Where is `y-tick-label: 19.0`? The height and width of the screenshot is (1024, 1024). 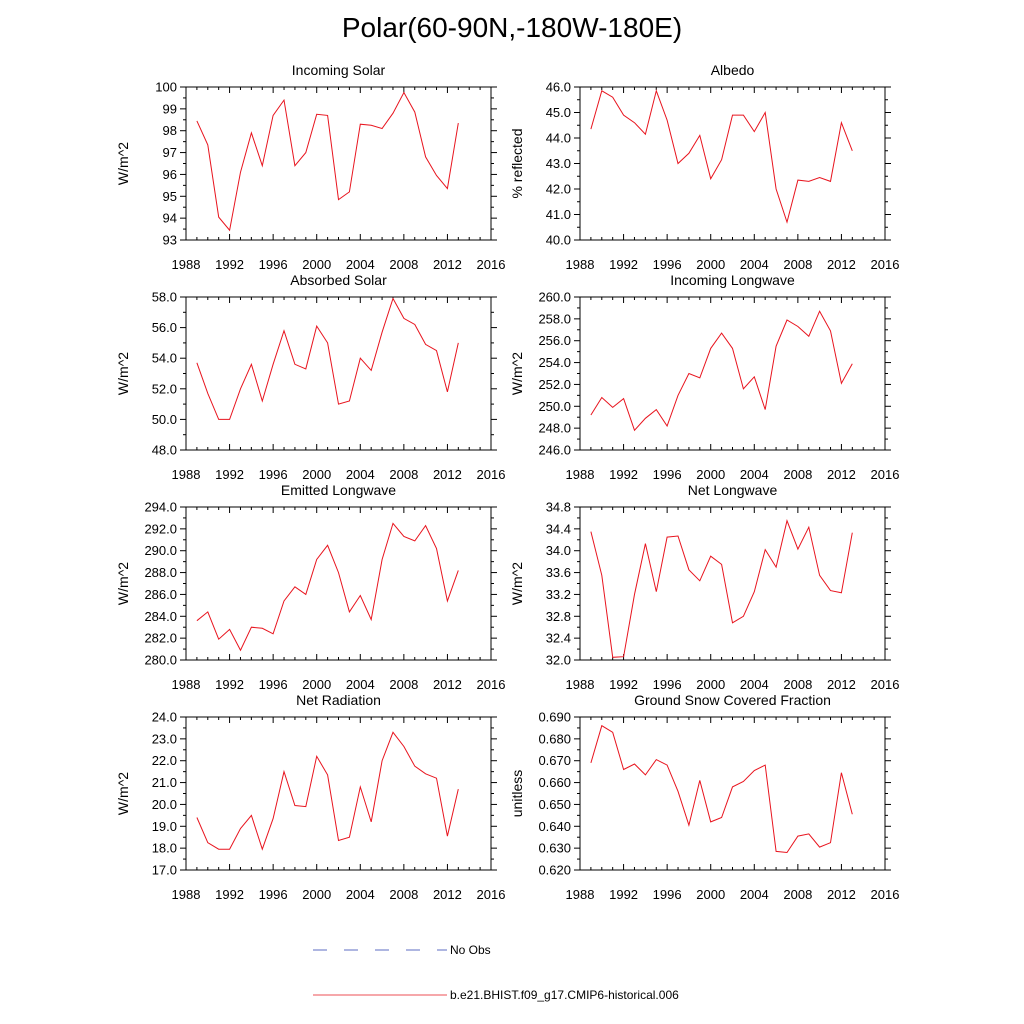
y-tick-label: 19.0 is located at coordinates (164, 826).